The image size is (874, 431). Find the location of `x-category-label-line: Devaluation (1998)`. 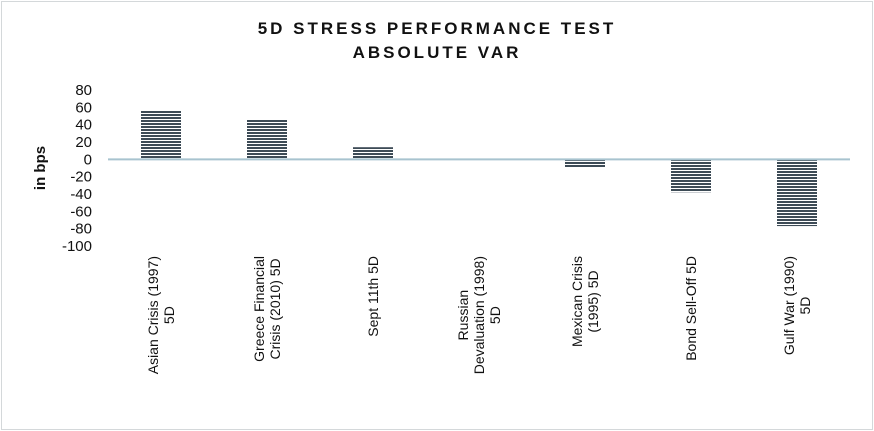

x-category-label-line: Devaluation (1998) is located at coordinates (479, 315).